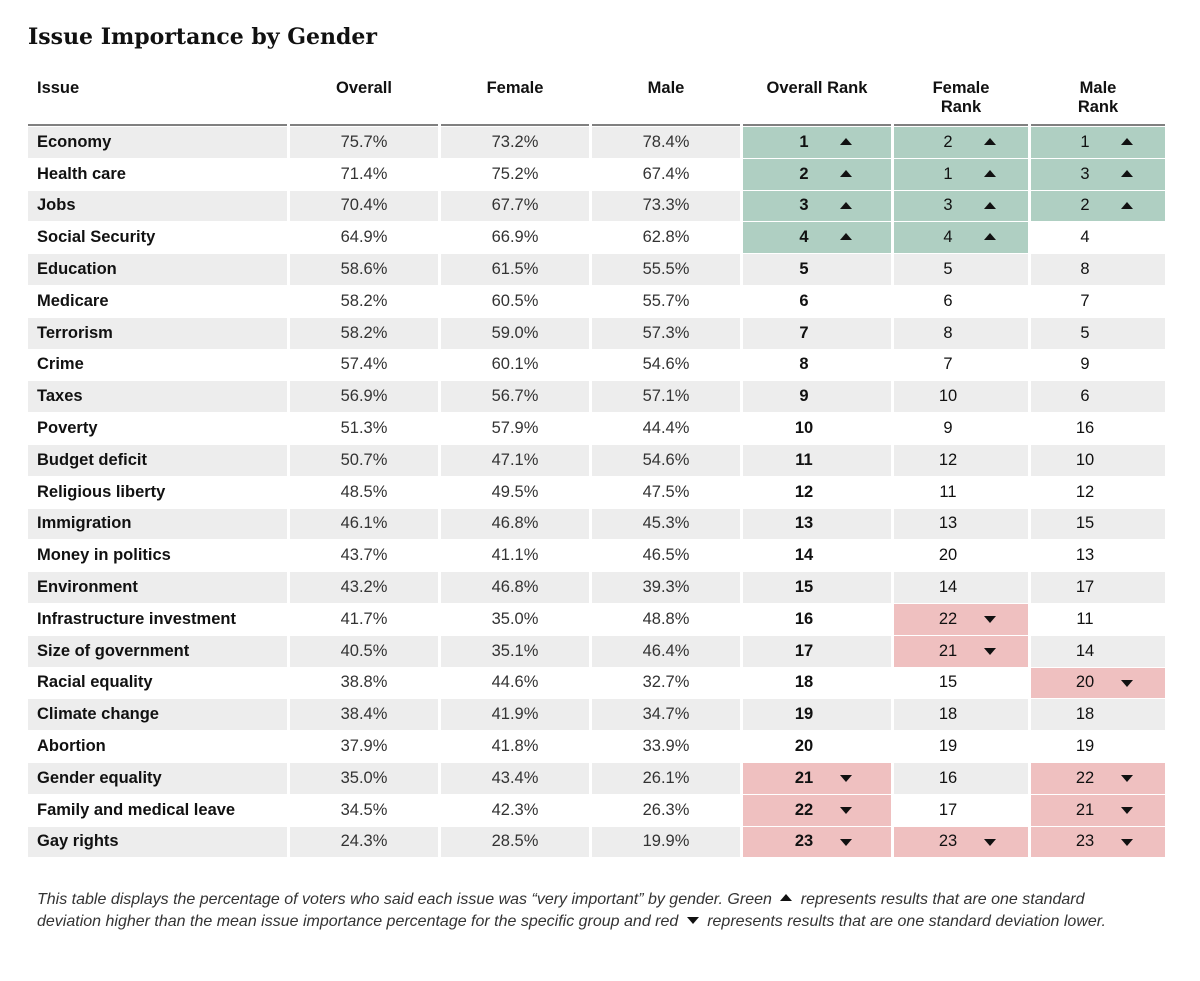  I want to click on overall-percent-cell: 64.9%, so click(364, 238).